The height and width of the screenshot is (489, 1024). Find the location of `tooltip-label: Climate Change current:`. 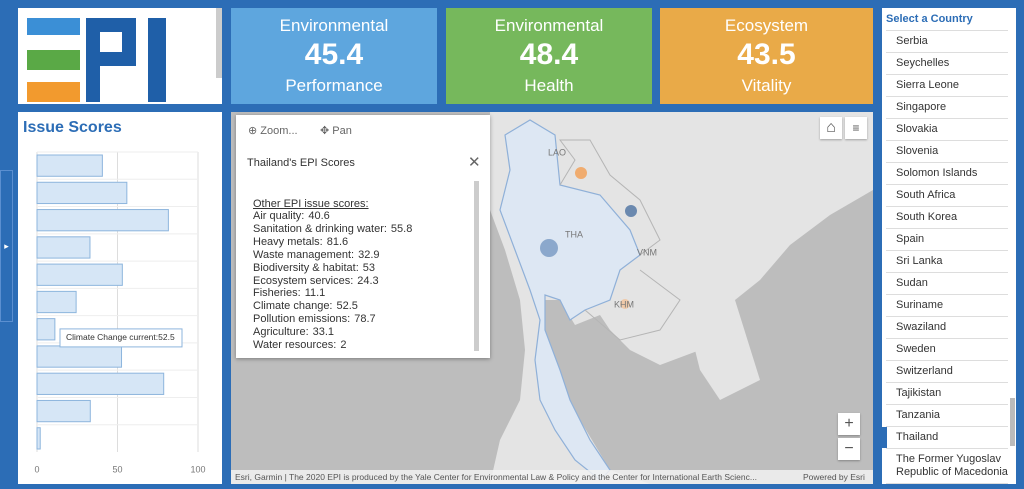

tooltip-label: Climate Change current: is located at coordinates (112, 337).